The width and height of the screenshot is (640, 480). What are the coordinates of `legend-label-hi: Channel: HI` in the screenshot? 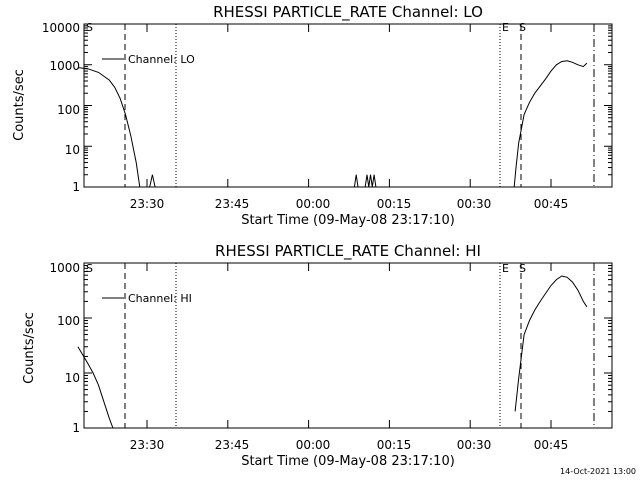 It's located at (160, 298).